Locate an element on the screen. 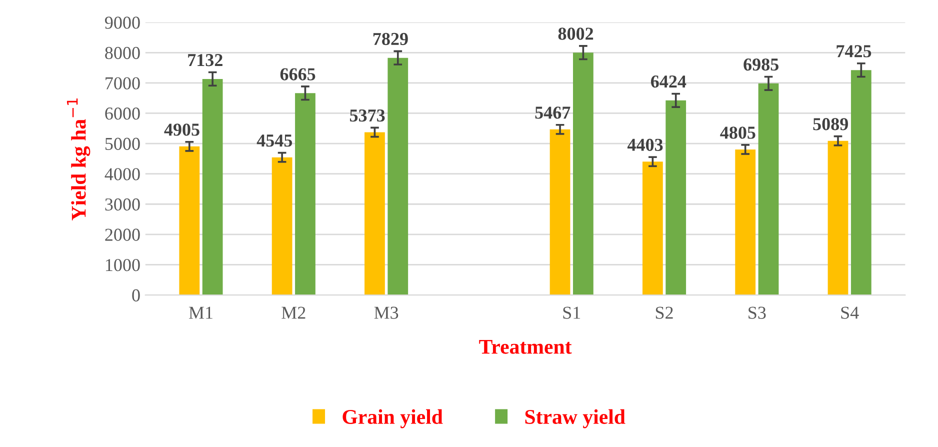 Image resolution: width=938 pixels, height=447 pixels. x-tick-label: S4 is located at coordinates (850, 312).